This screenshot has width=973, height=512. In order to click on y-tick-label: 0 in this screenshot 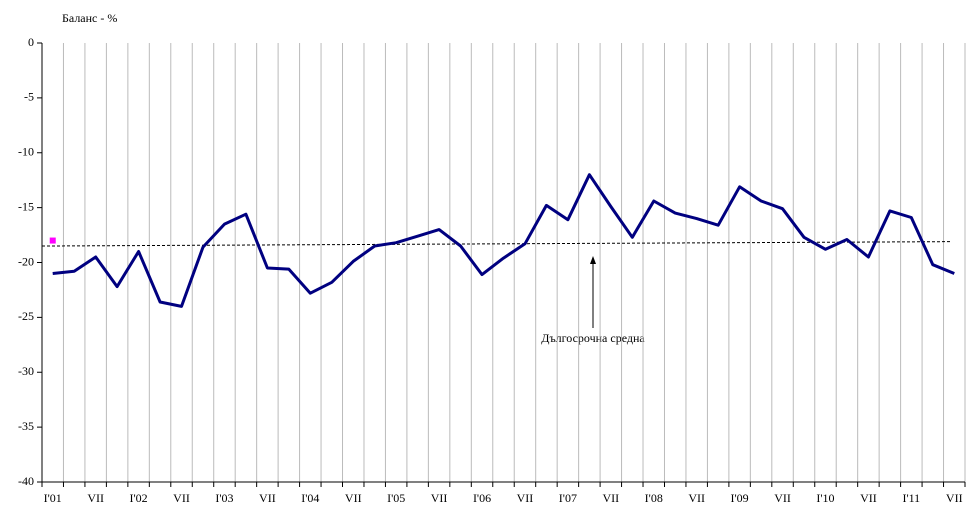, I will do `click(31, 42)`.